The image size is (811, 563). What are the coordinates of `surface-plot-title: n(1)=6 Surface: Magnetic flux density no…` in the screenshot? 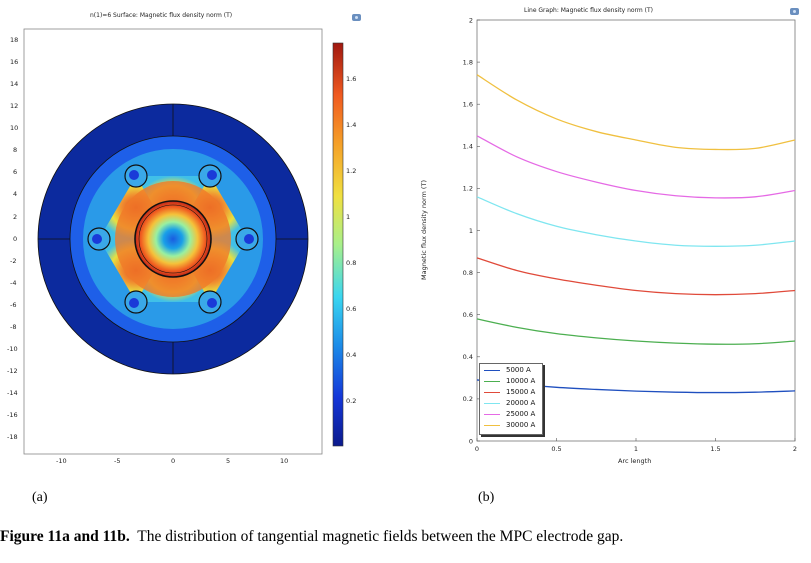 It's located at (161, 15).